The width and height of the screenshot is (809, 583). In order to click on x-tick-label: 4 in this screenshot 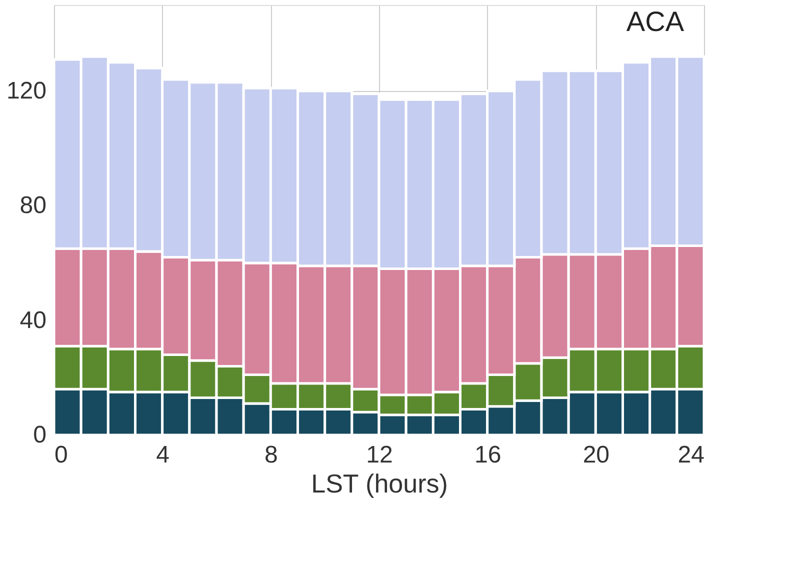, I will do `click(163, 455)`.